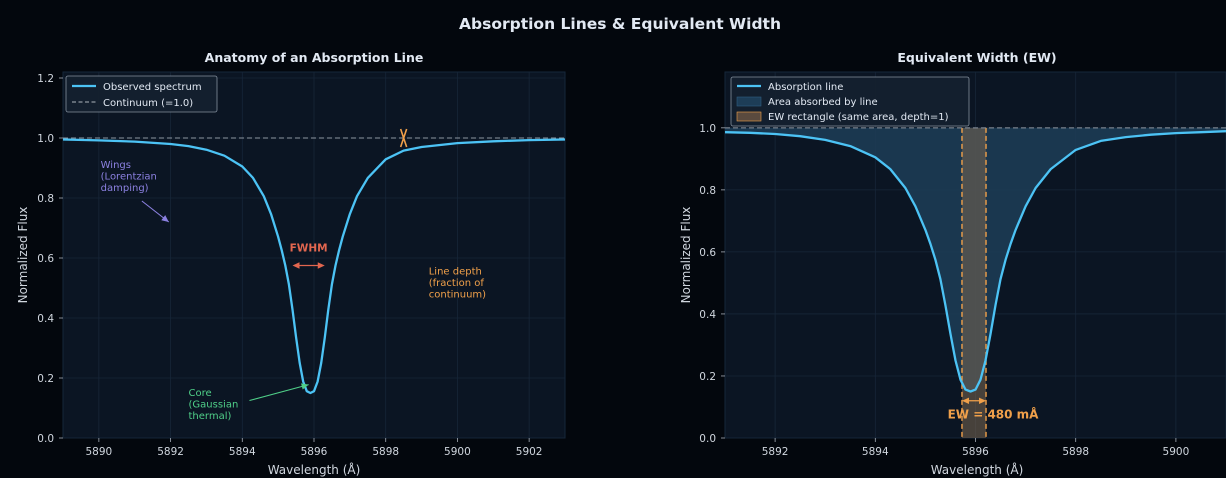  Describe the element at coordinates (314, 57) in the screenshot. I see `anatomy-title: Anatomy of an Absorption Line` at that location.